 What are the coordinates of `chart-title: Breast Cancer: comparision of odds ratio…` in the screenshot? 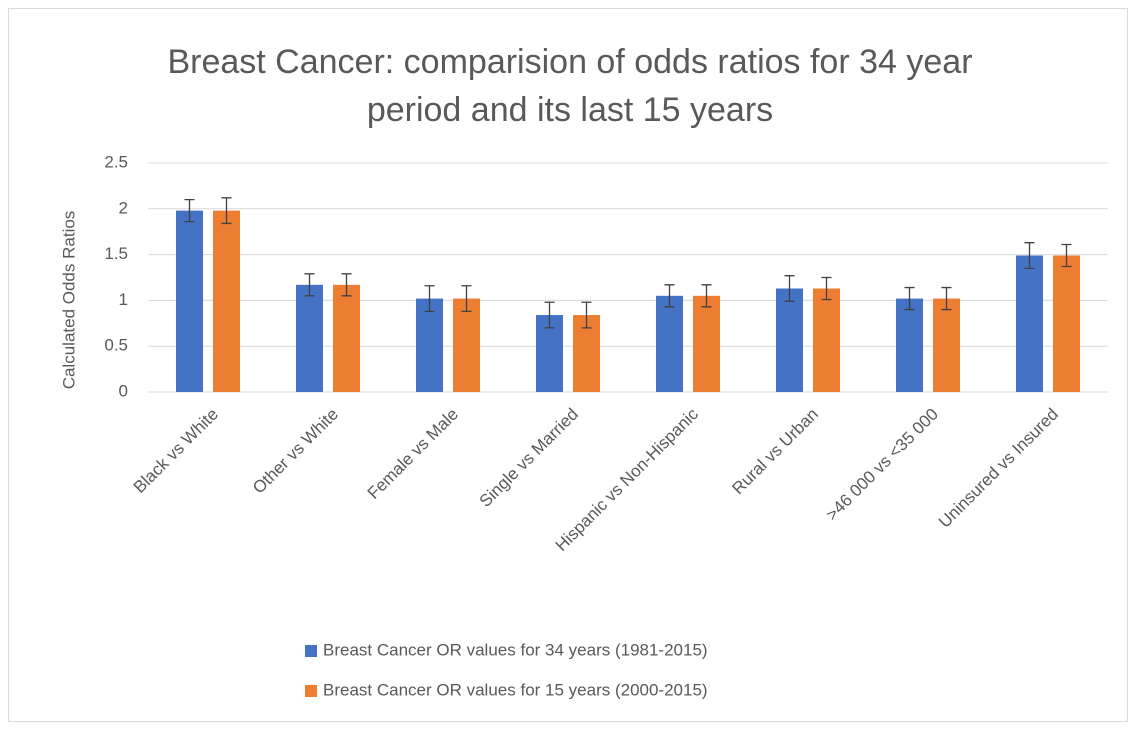 It's located at (570, 86).